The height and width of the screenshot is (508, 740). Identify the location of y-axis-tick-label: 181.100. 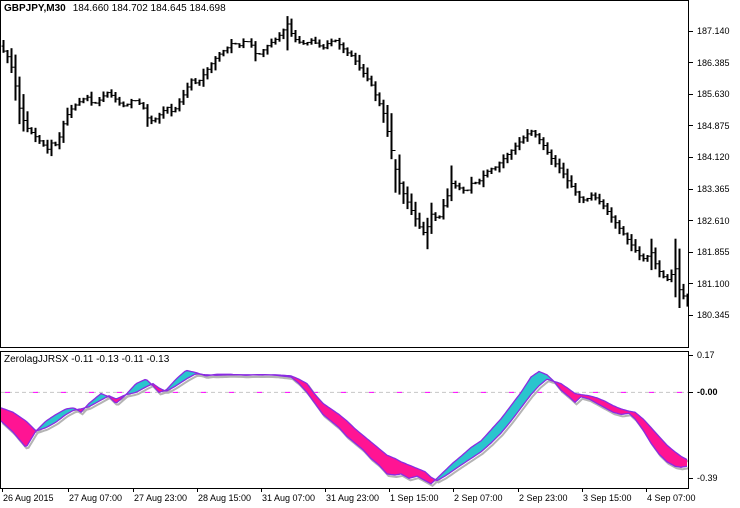
(713, 283).